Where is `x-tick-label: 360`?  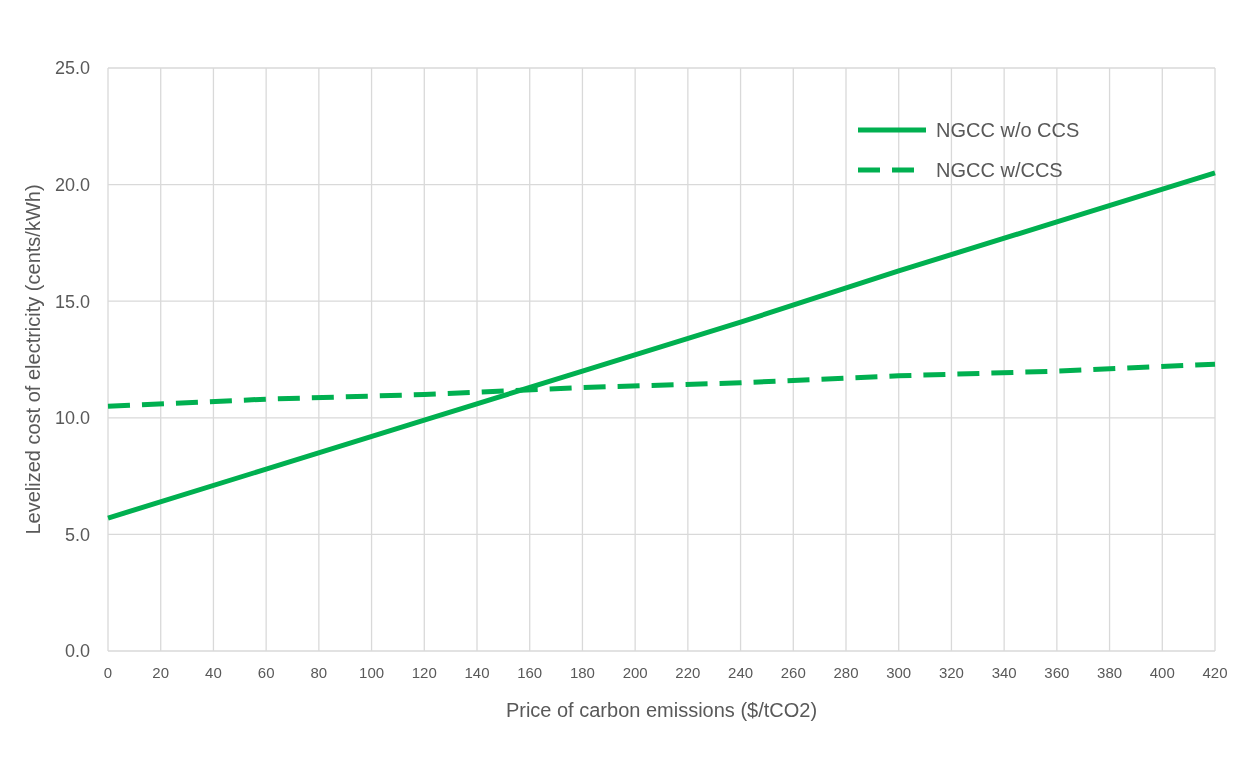
x-tick-label: 360 is located at coordinates (1057, 672).